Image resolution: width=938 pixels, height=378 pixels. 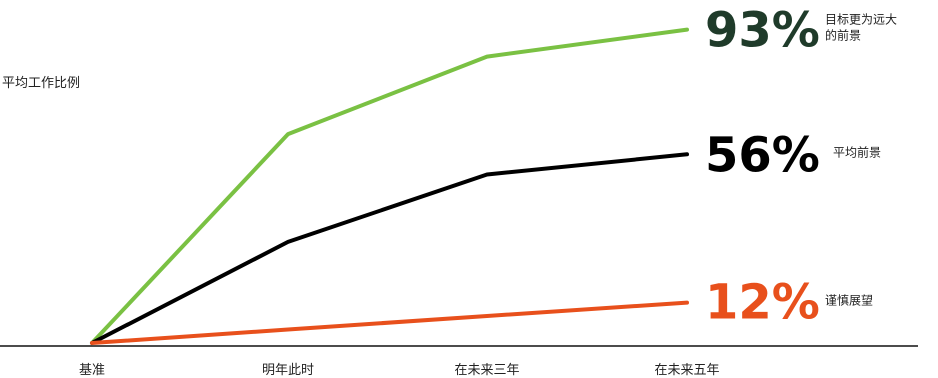 I want to click on end-description-line: 谨慎展望, so click(x=849, y=301).